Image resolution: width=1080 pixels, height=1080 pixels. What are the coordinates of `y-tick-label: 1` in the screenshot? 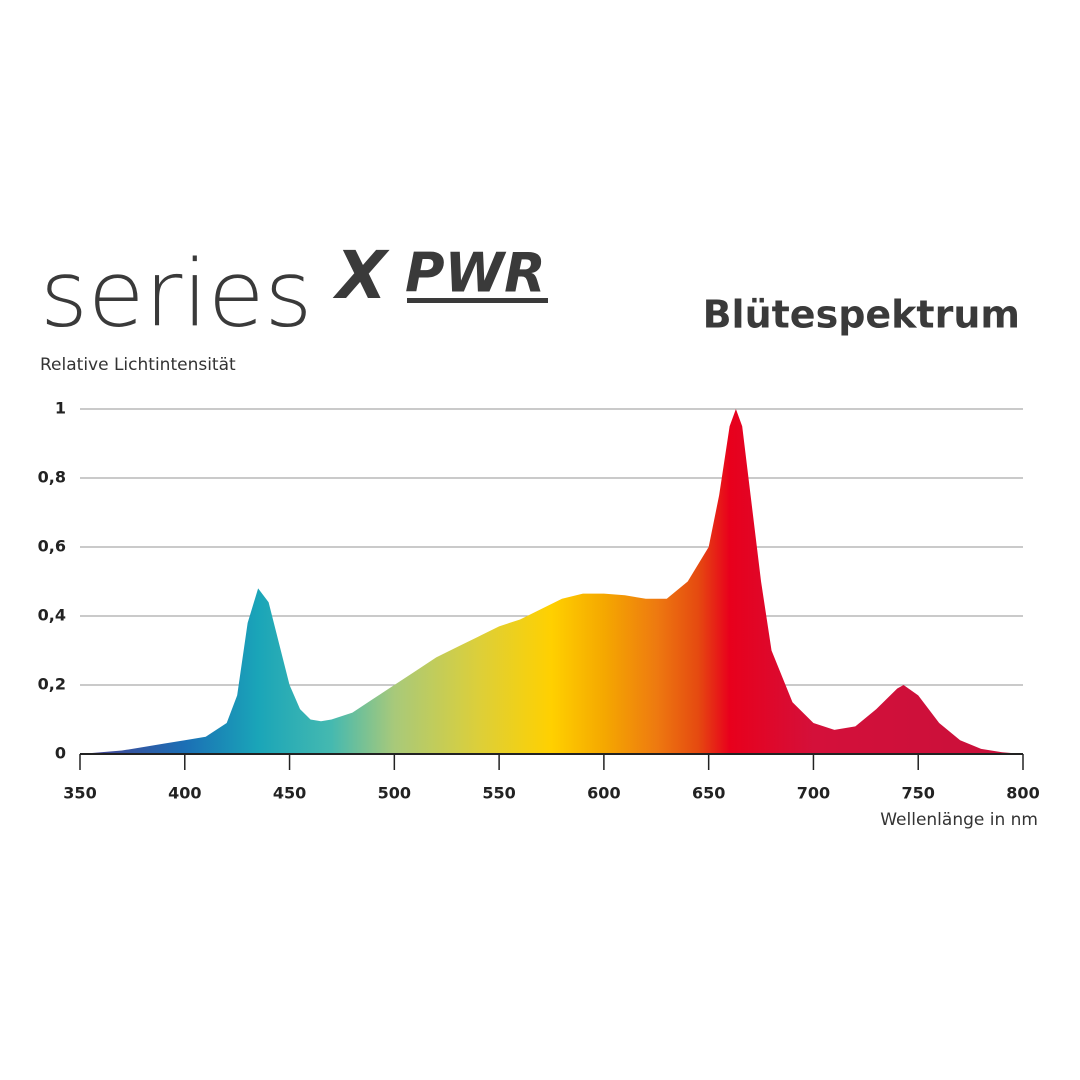 It's located at (60, 408).